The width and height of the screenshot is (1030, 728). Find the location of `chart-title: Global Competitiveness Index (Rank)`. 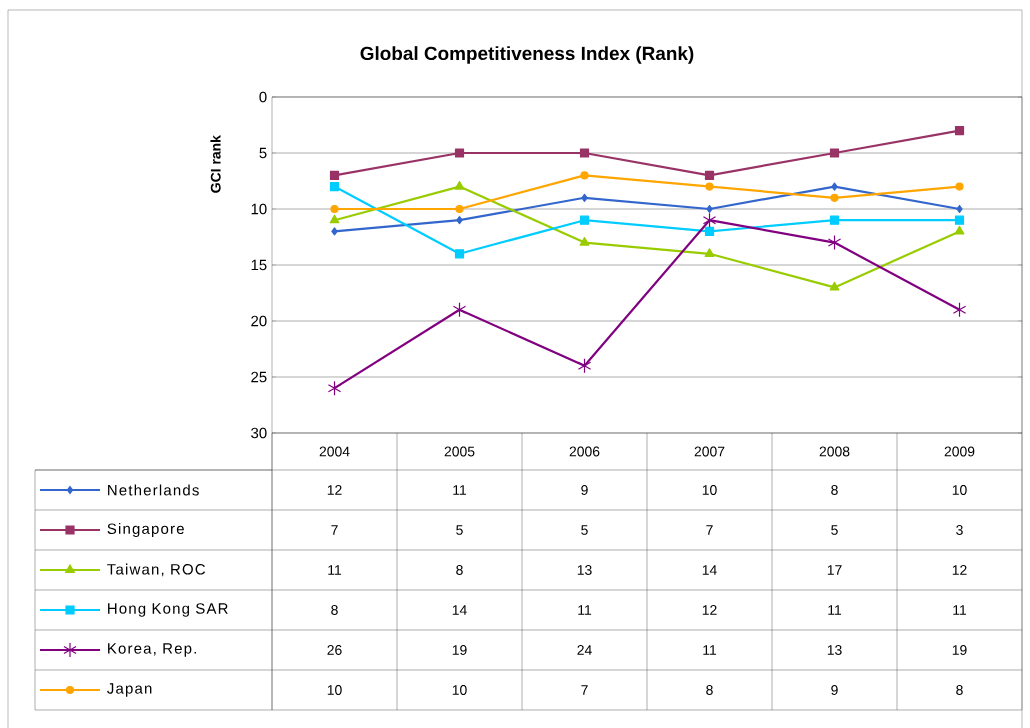

chart-title: Global Competitiveness Index (Rank) is located at coordinates (527, 55).